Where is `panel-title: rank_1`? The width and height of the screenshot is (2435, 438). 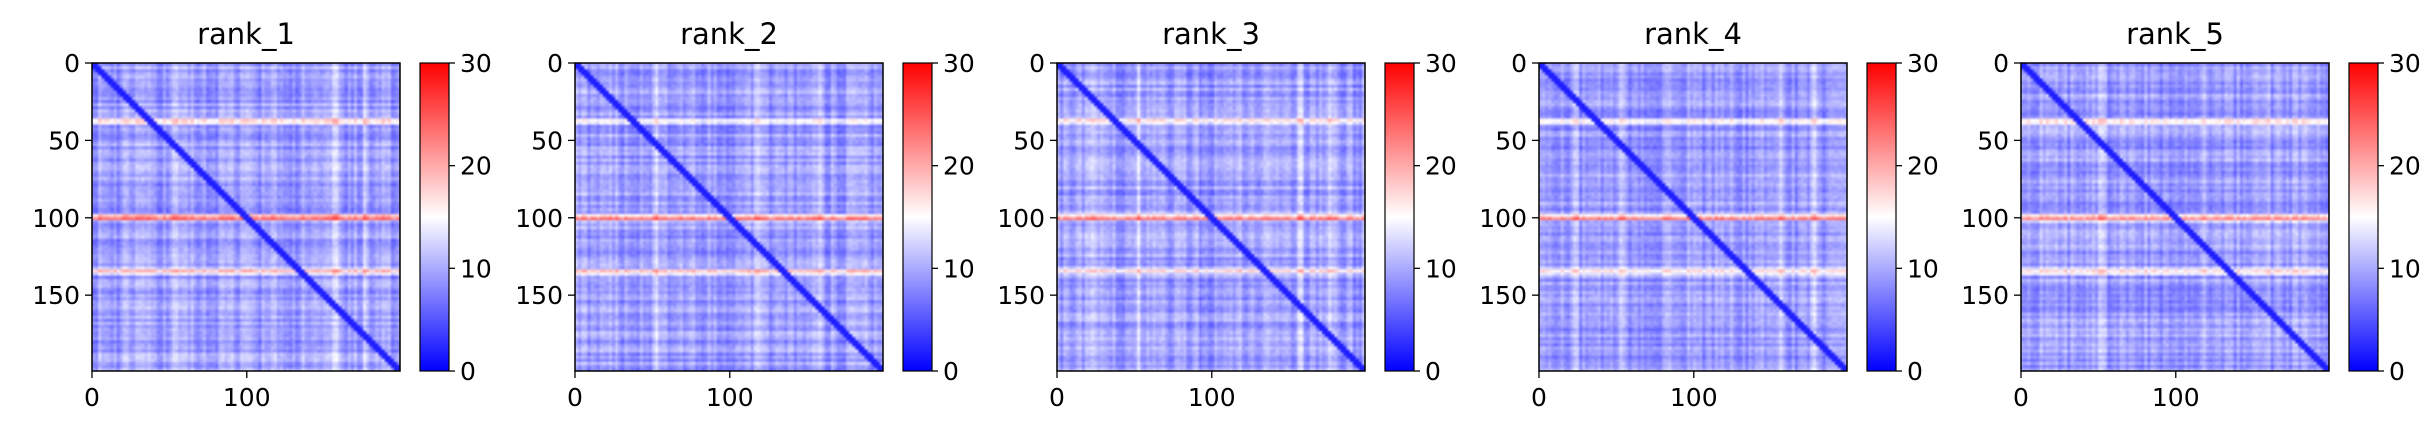
panel-title: rank_1 is located at coordinates (246, 34).